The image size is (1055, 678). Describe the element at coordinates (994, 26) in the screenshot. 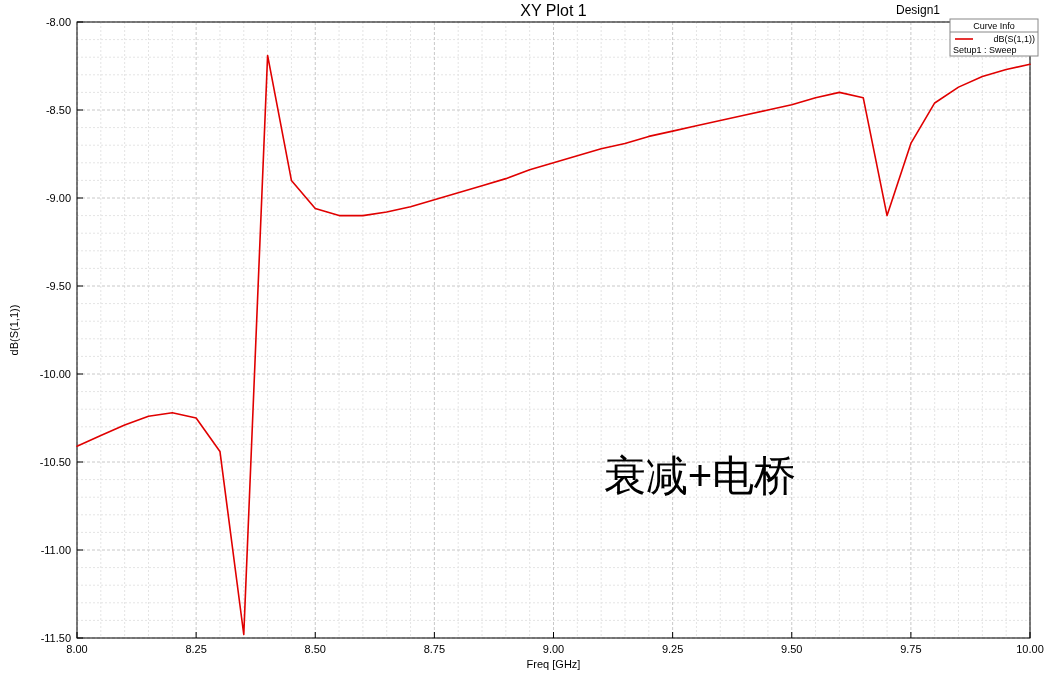

I see `legend-title: Curve Info` at that location.